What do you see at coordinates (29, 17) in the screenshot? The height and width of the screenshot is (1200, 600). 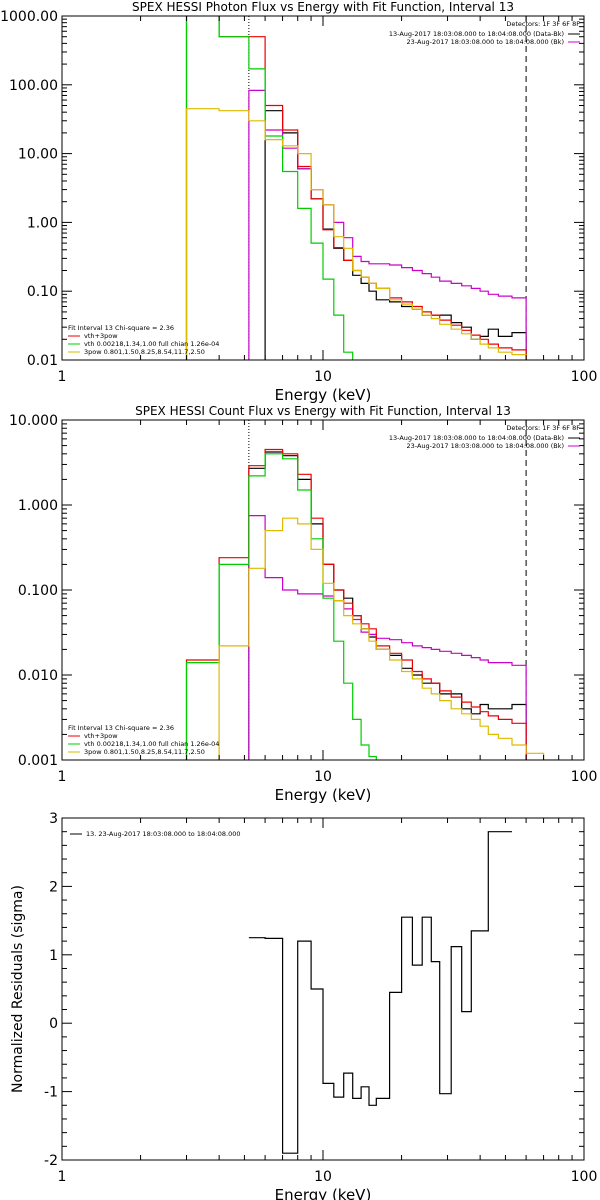 I see `y-tick-label: 1000.00` at bounding box center [29, 17].